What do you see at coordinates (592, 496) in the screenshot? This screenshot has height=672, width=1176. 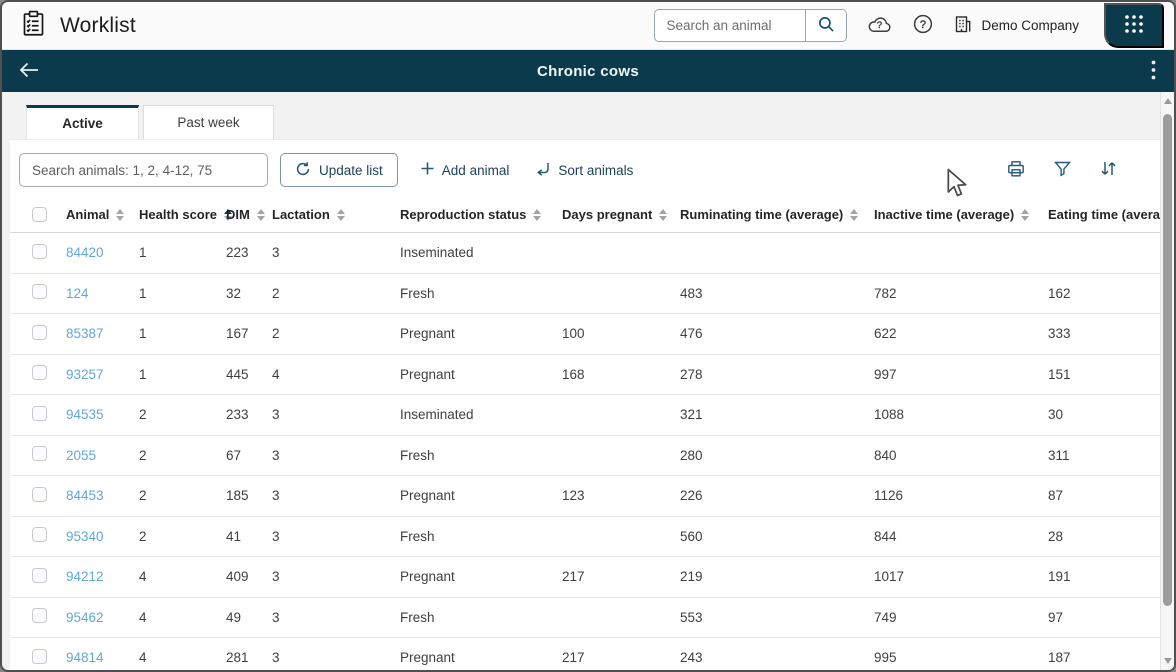 I see `table-row: 84453 2 185 3 Pregnant 123 226 1126 87` at bounding box center [592, 496].